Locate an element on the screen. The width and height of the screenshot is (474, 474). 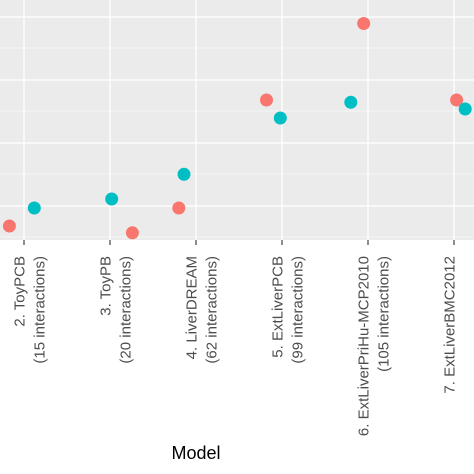
x-tick-label-detail: (15 interactions) is located at coordinates (40, 310).